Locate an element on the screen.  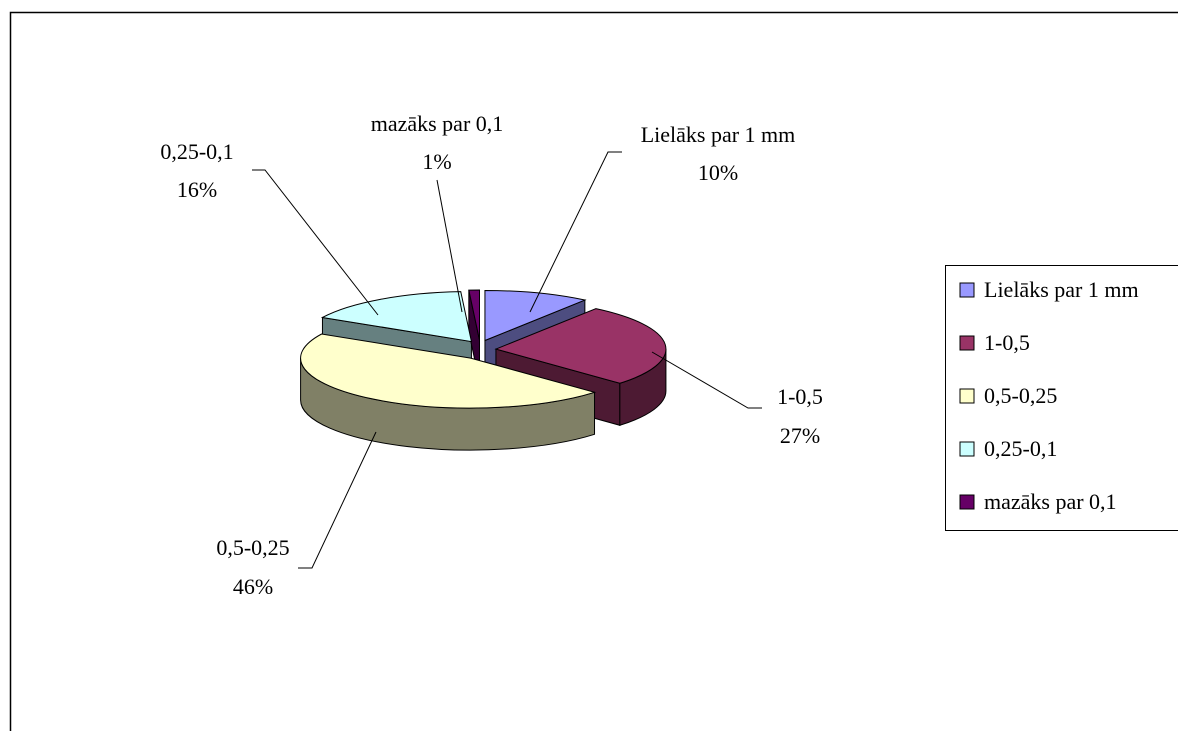
data-label-percent-1-0-5: 27% is located at coordinates (800, 435).